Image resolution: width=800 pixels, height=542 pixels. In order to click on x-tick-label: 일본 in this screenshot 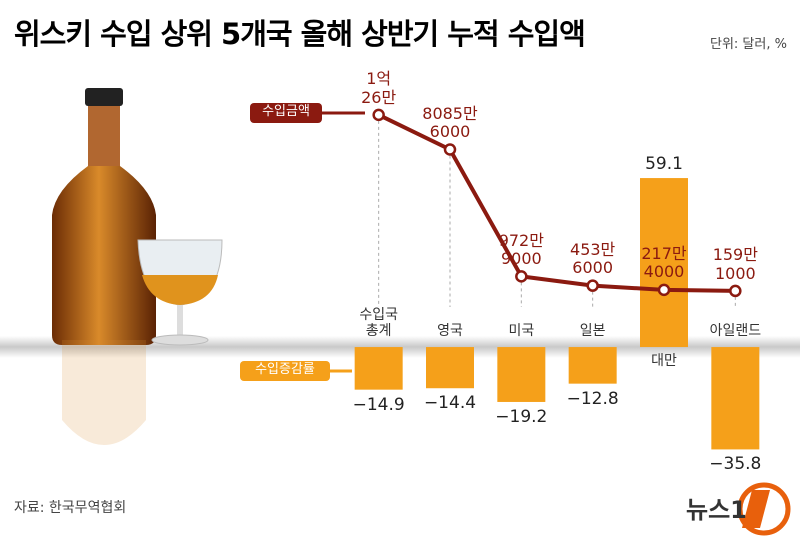, I will do `click(592, 330)`.